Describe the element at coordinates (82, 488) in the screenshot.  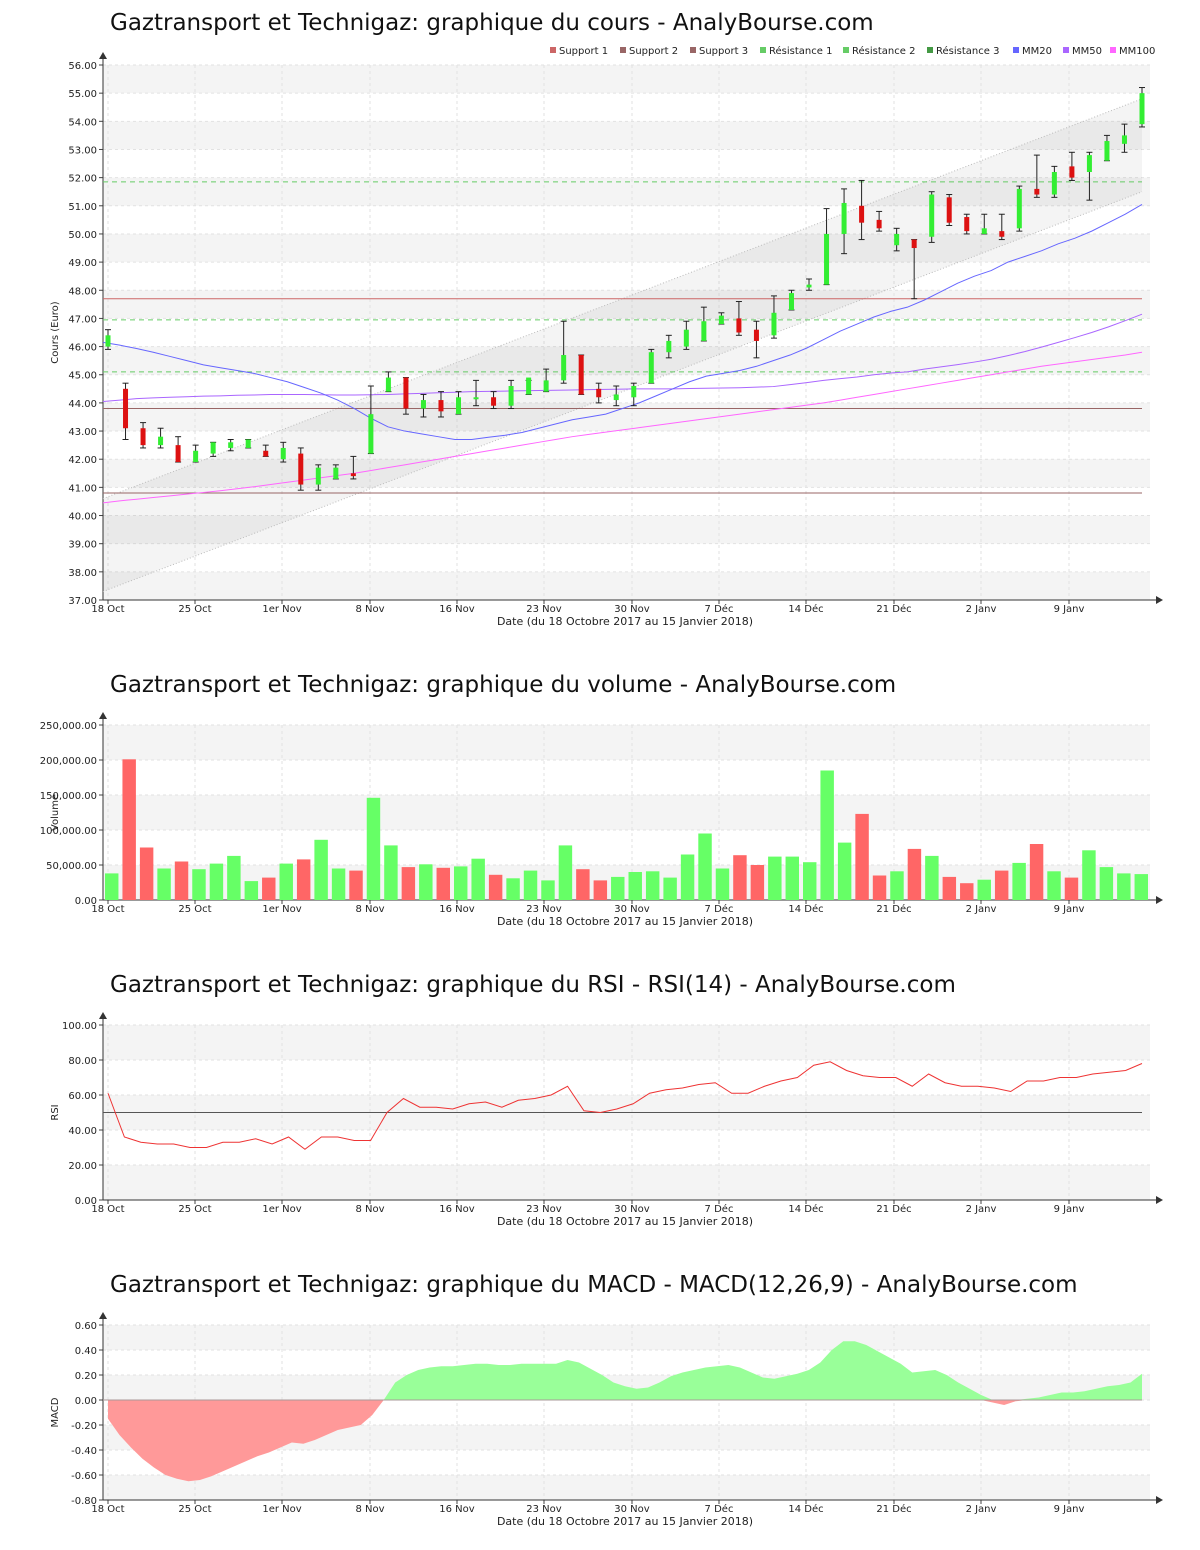
I see `price-y-tick-label: 41.00` at that location.